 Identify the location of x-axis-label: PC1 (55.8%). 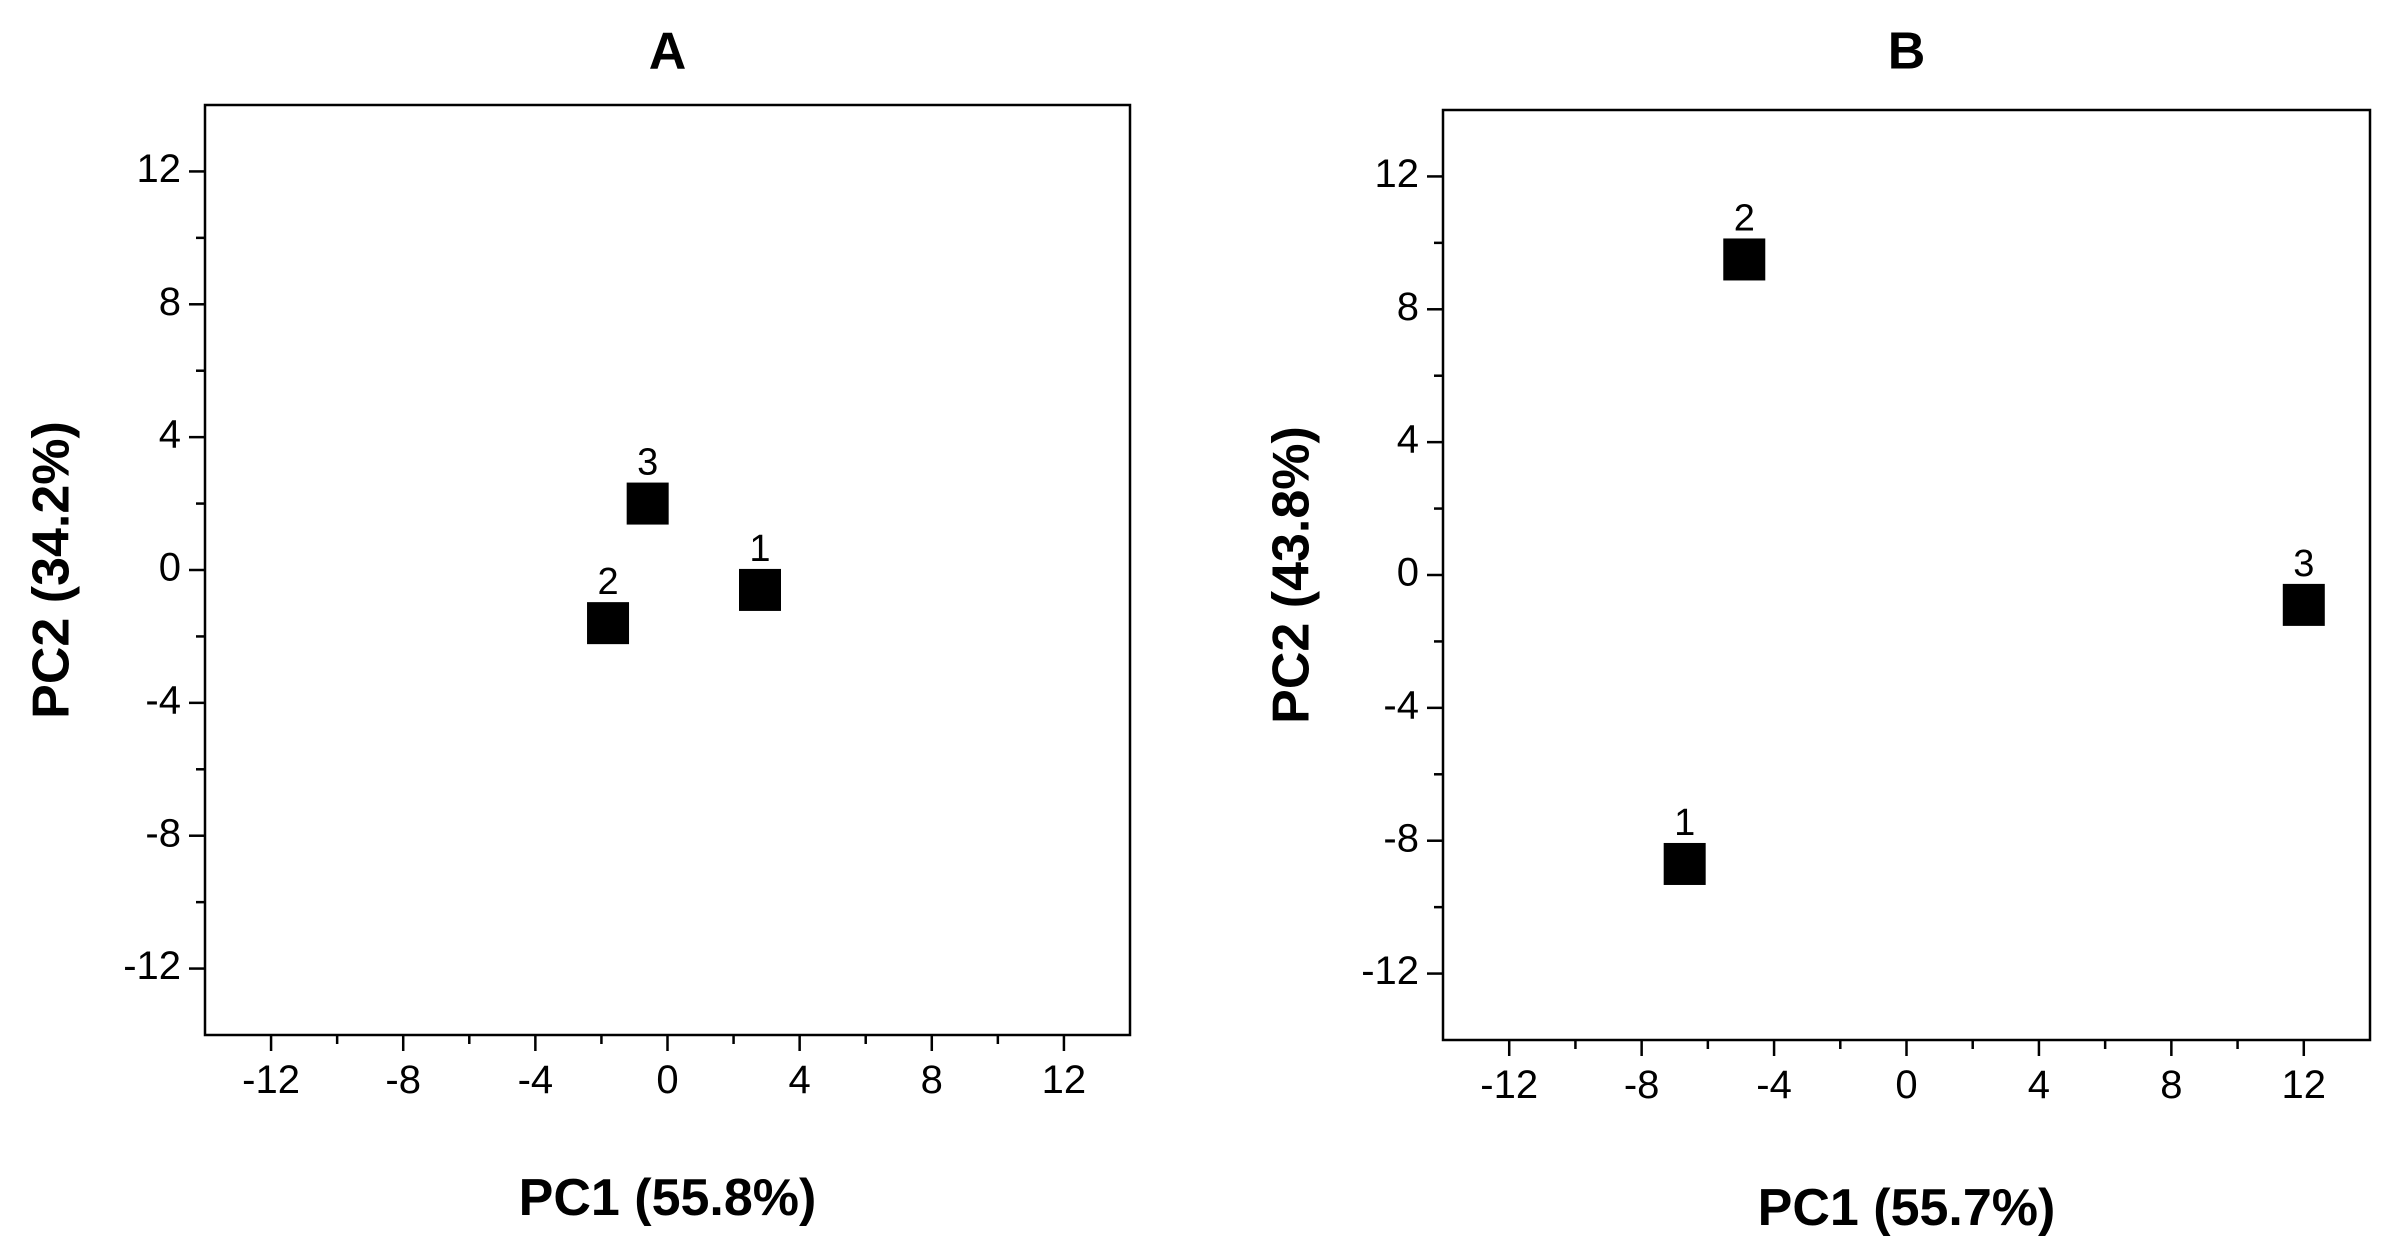
(668, 1198).